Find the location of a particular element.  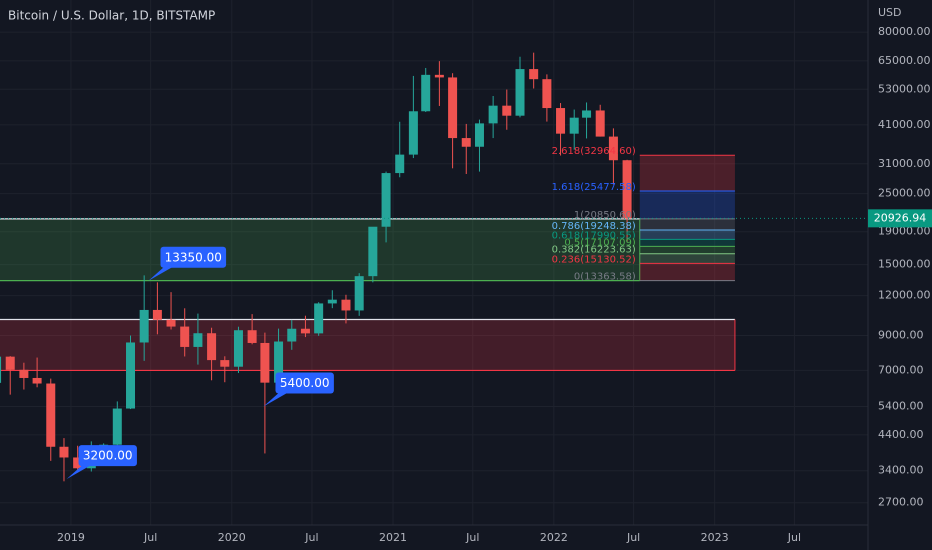

fib-label: 0(13363.58) is located at coordinates (605, 277).